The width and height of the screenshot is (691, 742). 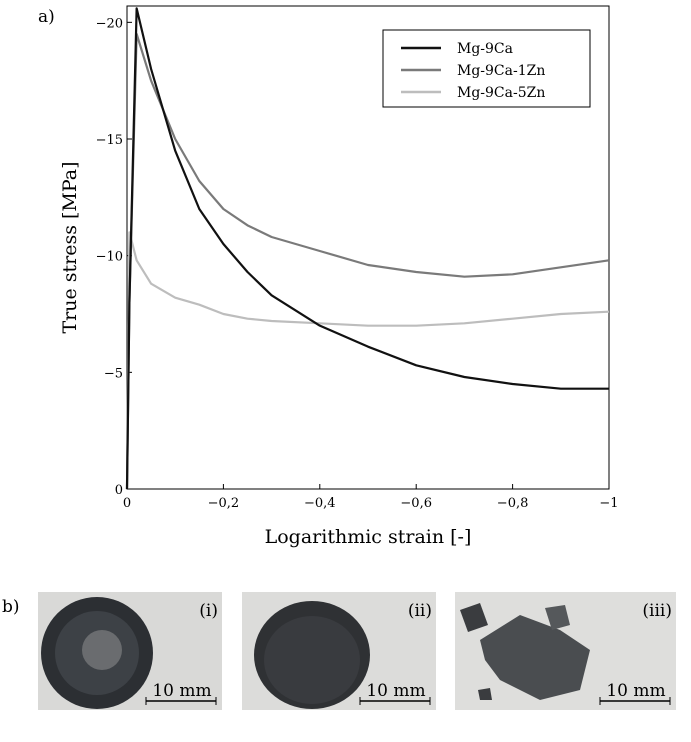 I want to click on x-tick-label: 0, so click(x=127, y=503).